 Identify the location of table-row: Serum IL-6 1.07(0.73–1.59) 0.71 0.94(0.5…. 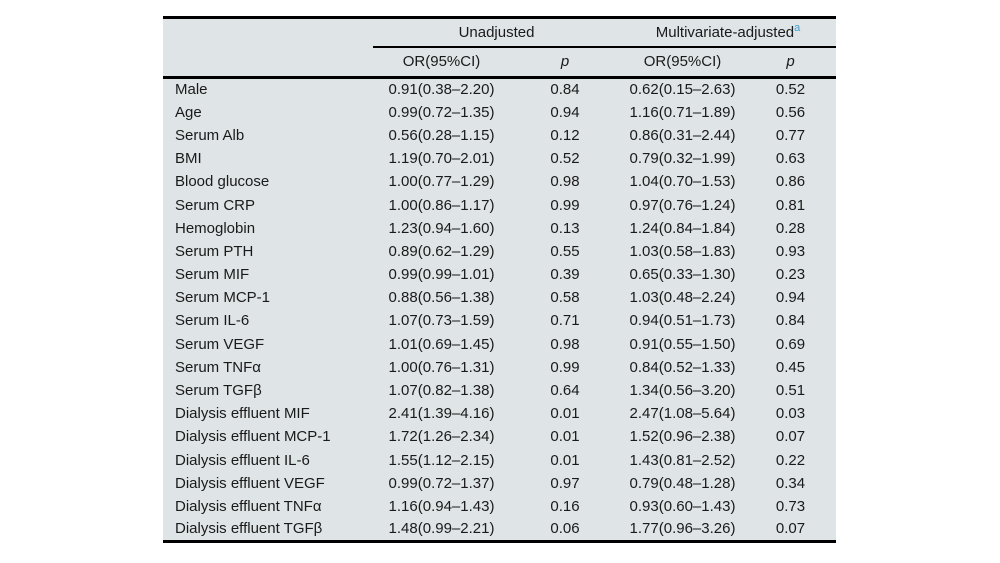
(499, 320).